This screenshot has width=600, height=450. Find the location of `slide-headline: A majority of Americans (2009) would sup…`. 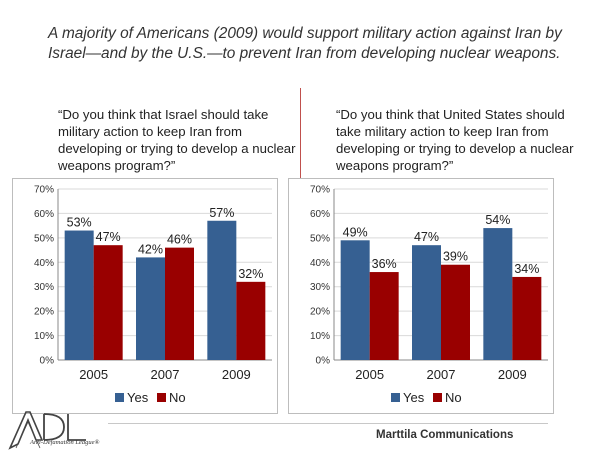

slide-headline: A majority of Americans (2009) would sup… is located at coordinates (305, 43).